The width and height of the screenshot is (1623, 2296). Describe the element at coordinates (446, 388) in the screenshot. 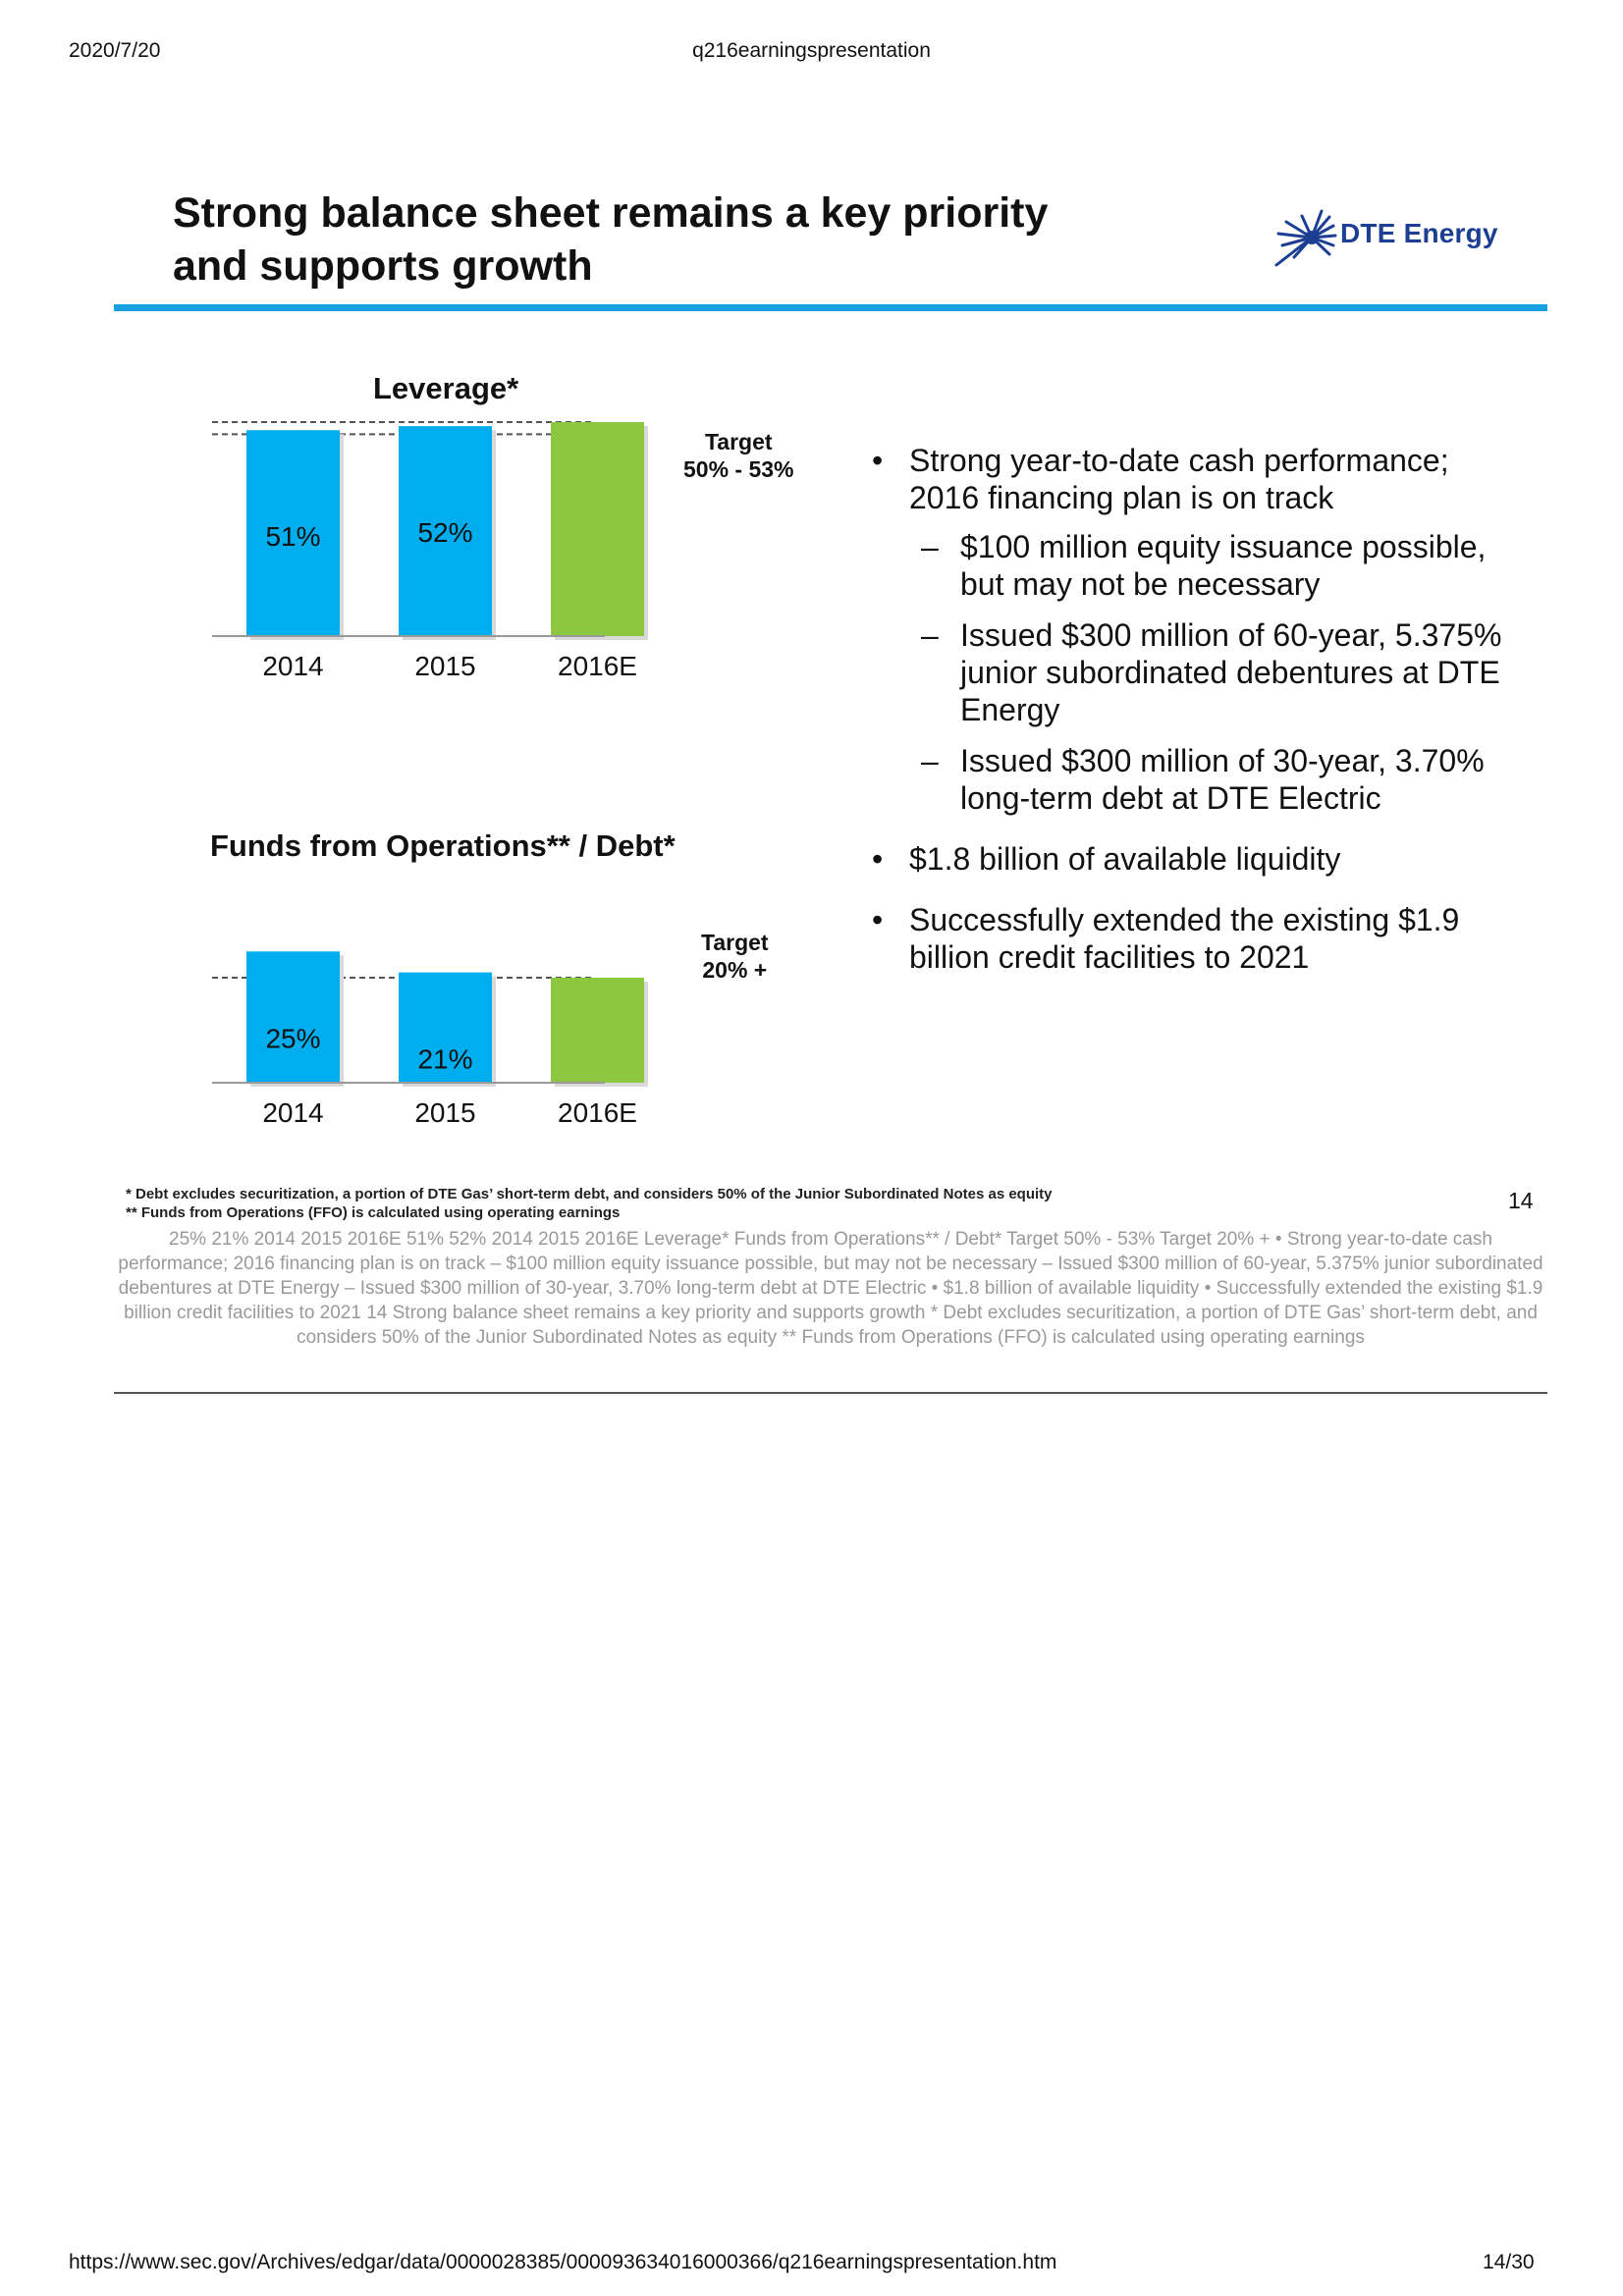

I see `leverage-chart-title: Leverage*` at that location.